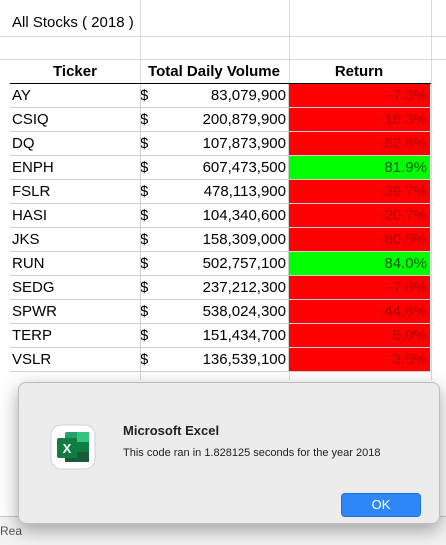  What do you see at coordinates (30, 119) in the screenshot?
I see `ticker-cell: CSIQ` at bounding box center [30, 119].